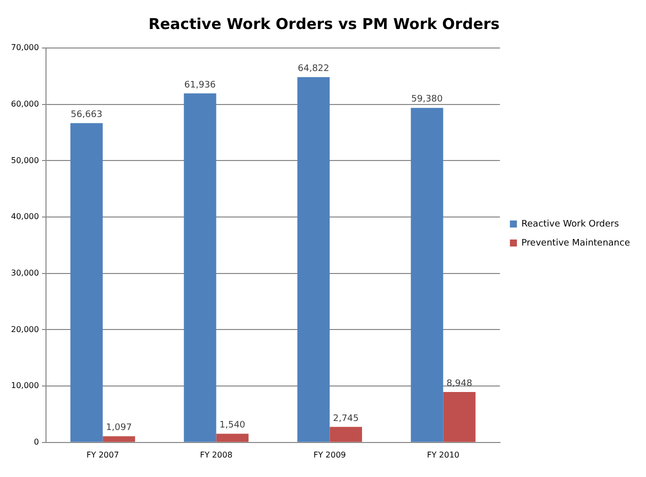 The width and height of the screenshot is (646, 477). I want to click on data-label: 64,822, so click(314, 69).